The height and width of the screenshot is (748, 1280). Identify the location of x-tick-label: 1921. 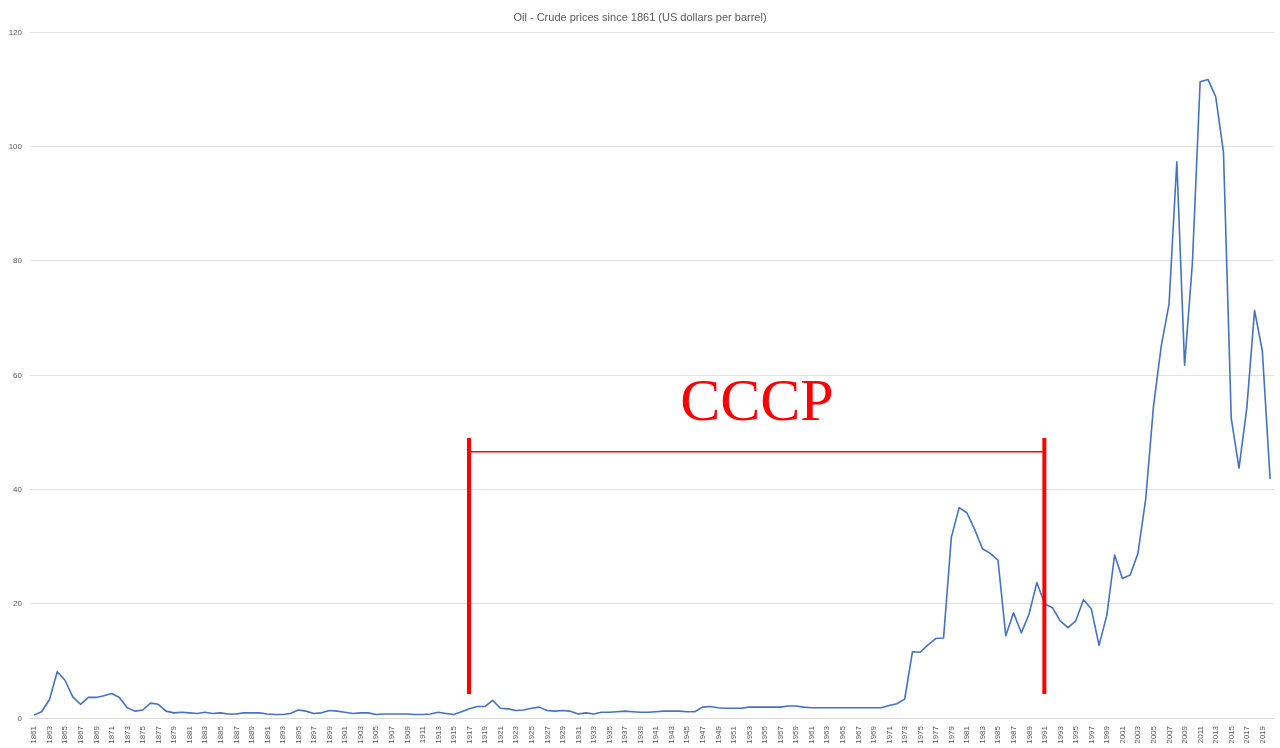
(500, 734).